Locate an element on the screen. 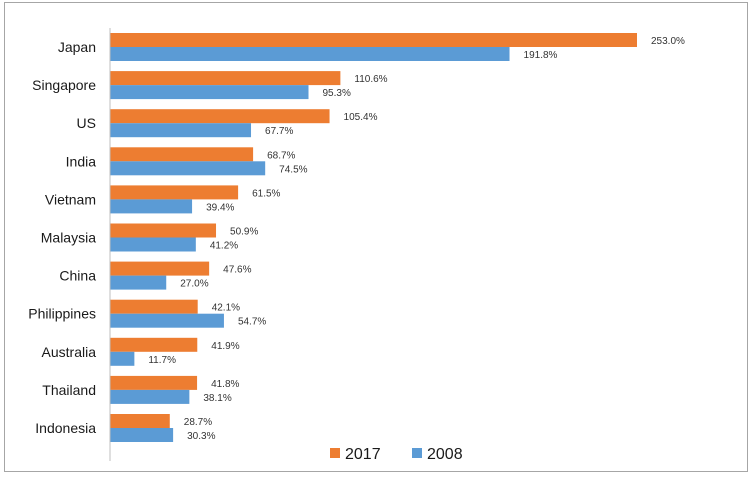 The height and width of the screenshot is (478, 754). bar-thailand-2017 is located at coordinates (154, 382).